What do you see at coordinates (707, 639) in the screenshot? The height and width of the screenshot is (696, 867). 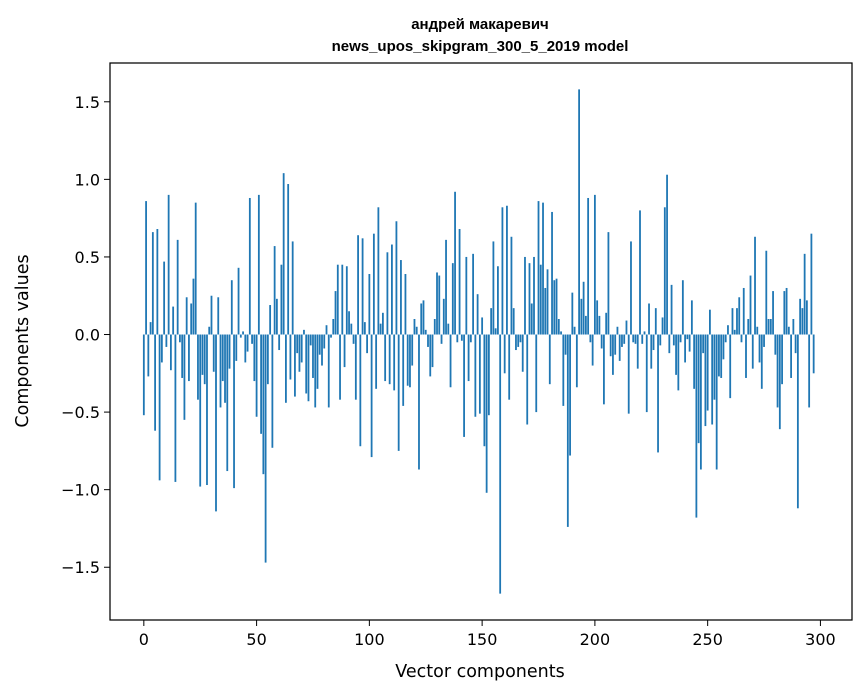 I see `x-tick-label: 250` at bounding box center [707, 639].